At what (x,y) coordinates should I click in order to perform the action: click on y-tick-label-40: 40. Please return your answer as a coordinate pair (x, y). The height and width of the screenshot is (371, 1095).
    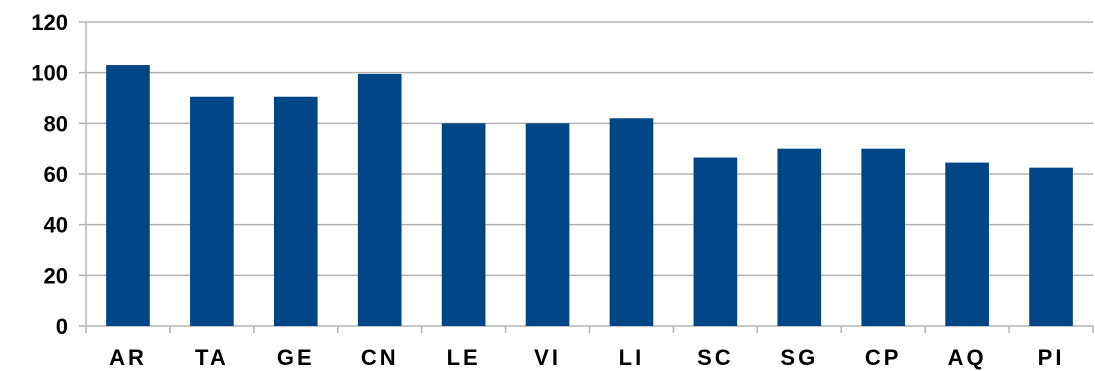
    Looking at the image, I should click on (56, 225).